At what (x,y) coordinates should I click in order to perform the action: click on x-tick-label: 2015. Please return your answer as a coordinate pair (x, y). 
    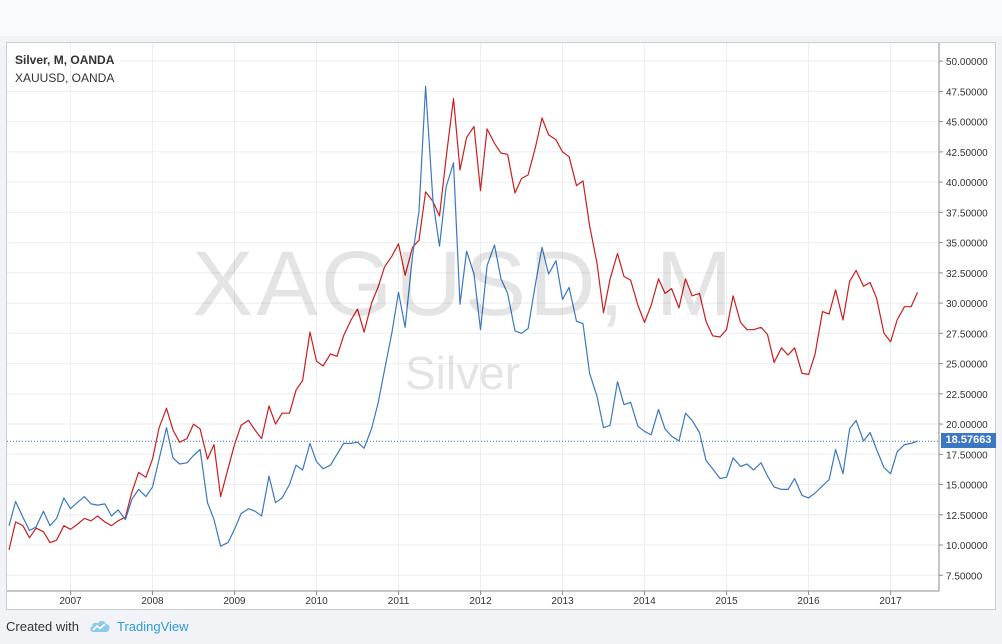
    Looking at the image, I should click on (726, 601).